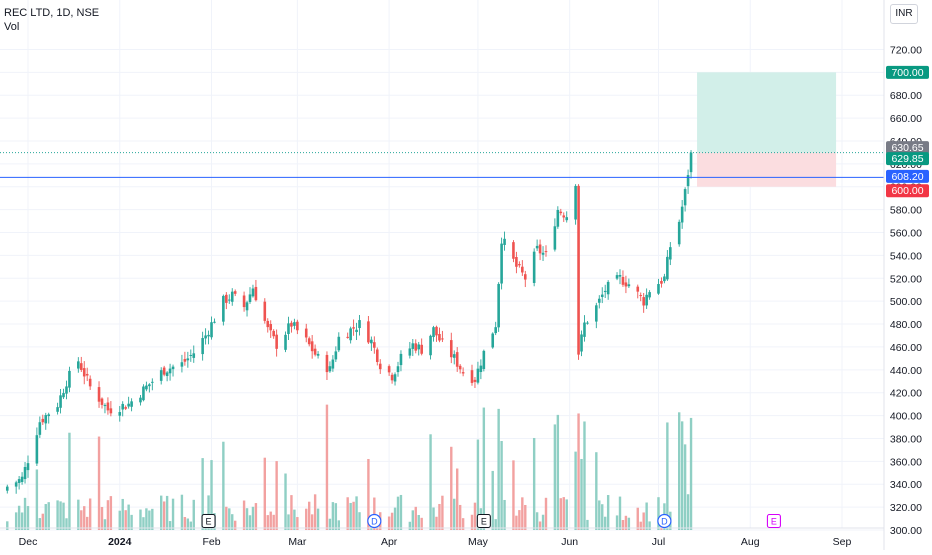 The image size is (932, 555). Describe the element at coordinates (52, 13) in the screenshot. I see `symbol-title: REC LTD, 1D, NSE` at that location.